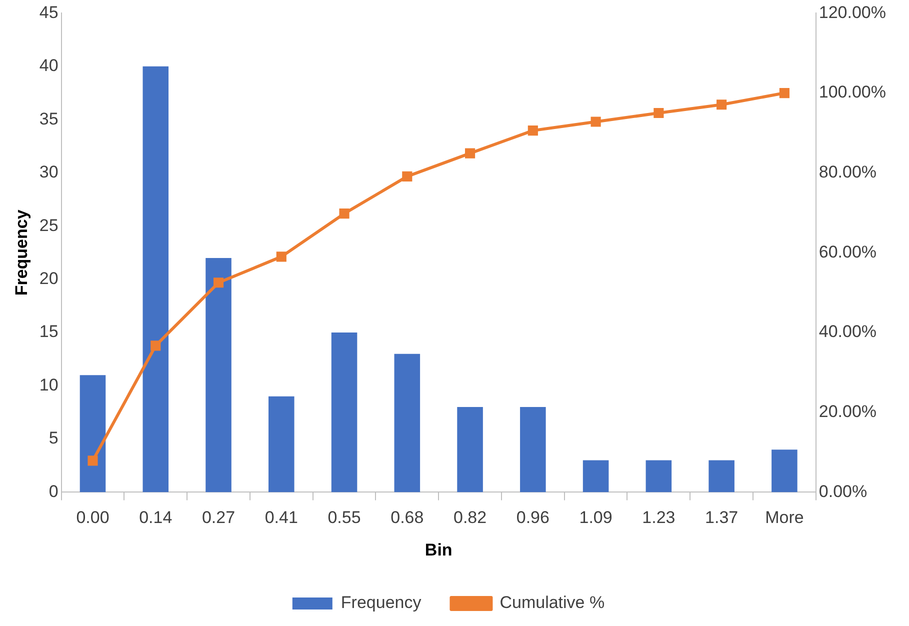 The height and width of the screenshot is (626, 909). Describe the element at coordinates (852, 92) in the screenshot. I see `y2-tick-label: 100.00%` at that location.